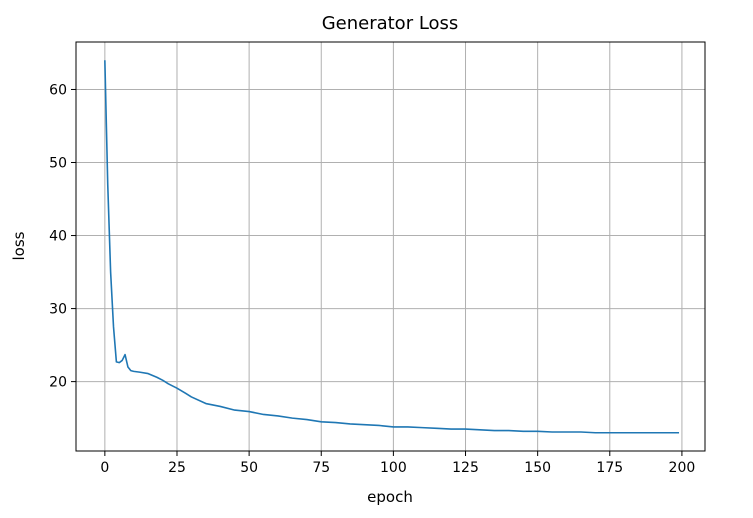  What do you see at coordinates (393, 468) in the screenshot?
I see `x-tick-label: 100` at bounding box center [393, 468].